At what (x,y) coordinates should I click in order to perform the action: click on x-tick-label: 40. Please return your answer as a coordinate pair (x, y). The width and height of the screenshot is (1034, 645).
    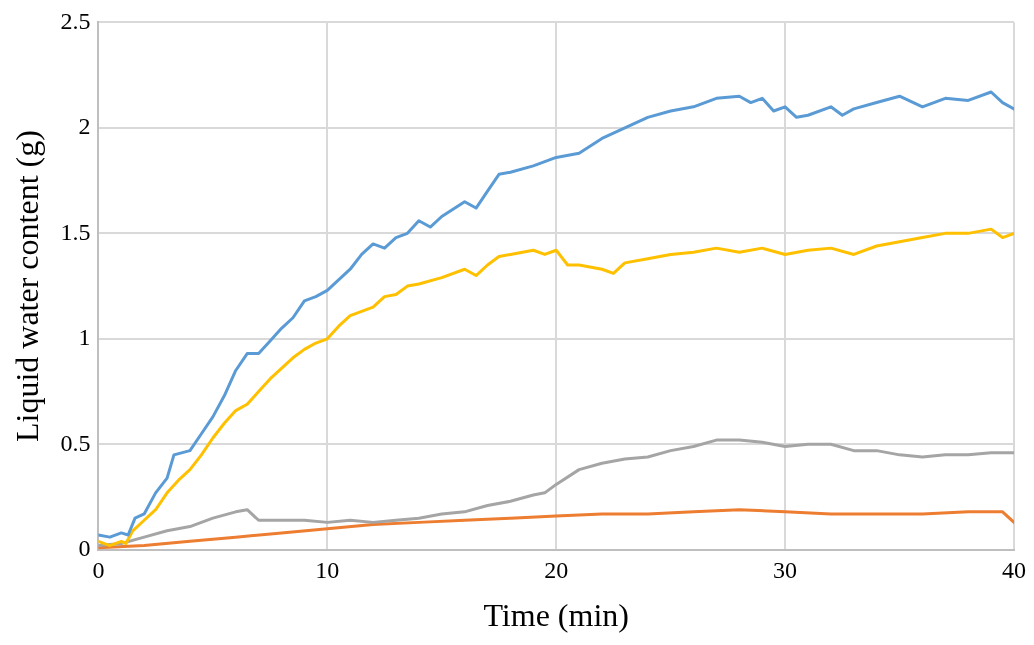
    Looking at the image, I should click on (1014, 570).